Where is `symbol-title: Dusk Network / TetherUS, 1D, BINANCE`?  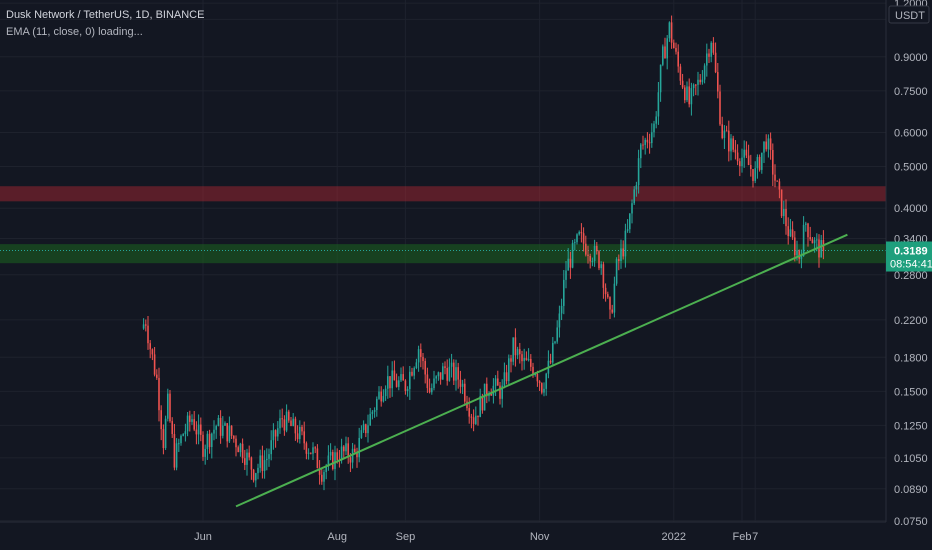
symbol-title: Dusk Network / TetherUS, 1D, BINANCE is located at coordinates (105, 15).